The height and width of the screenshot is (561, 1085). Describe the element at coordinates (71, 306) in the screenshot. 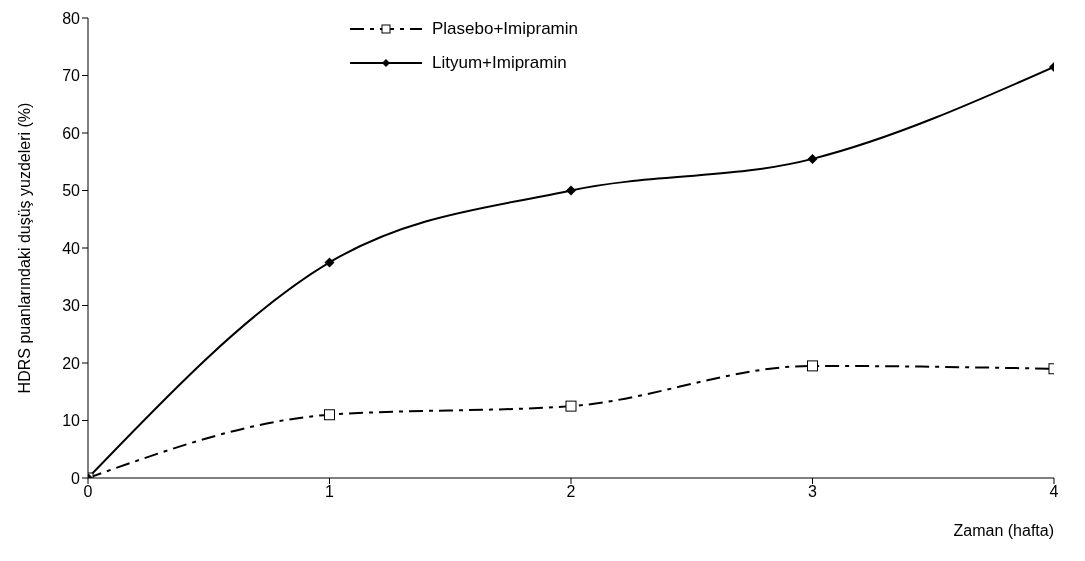

I see `y-tick-label: 30` at that location.